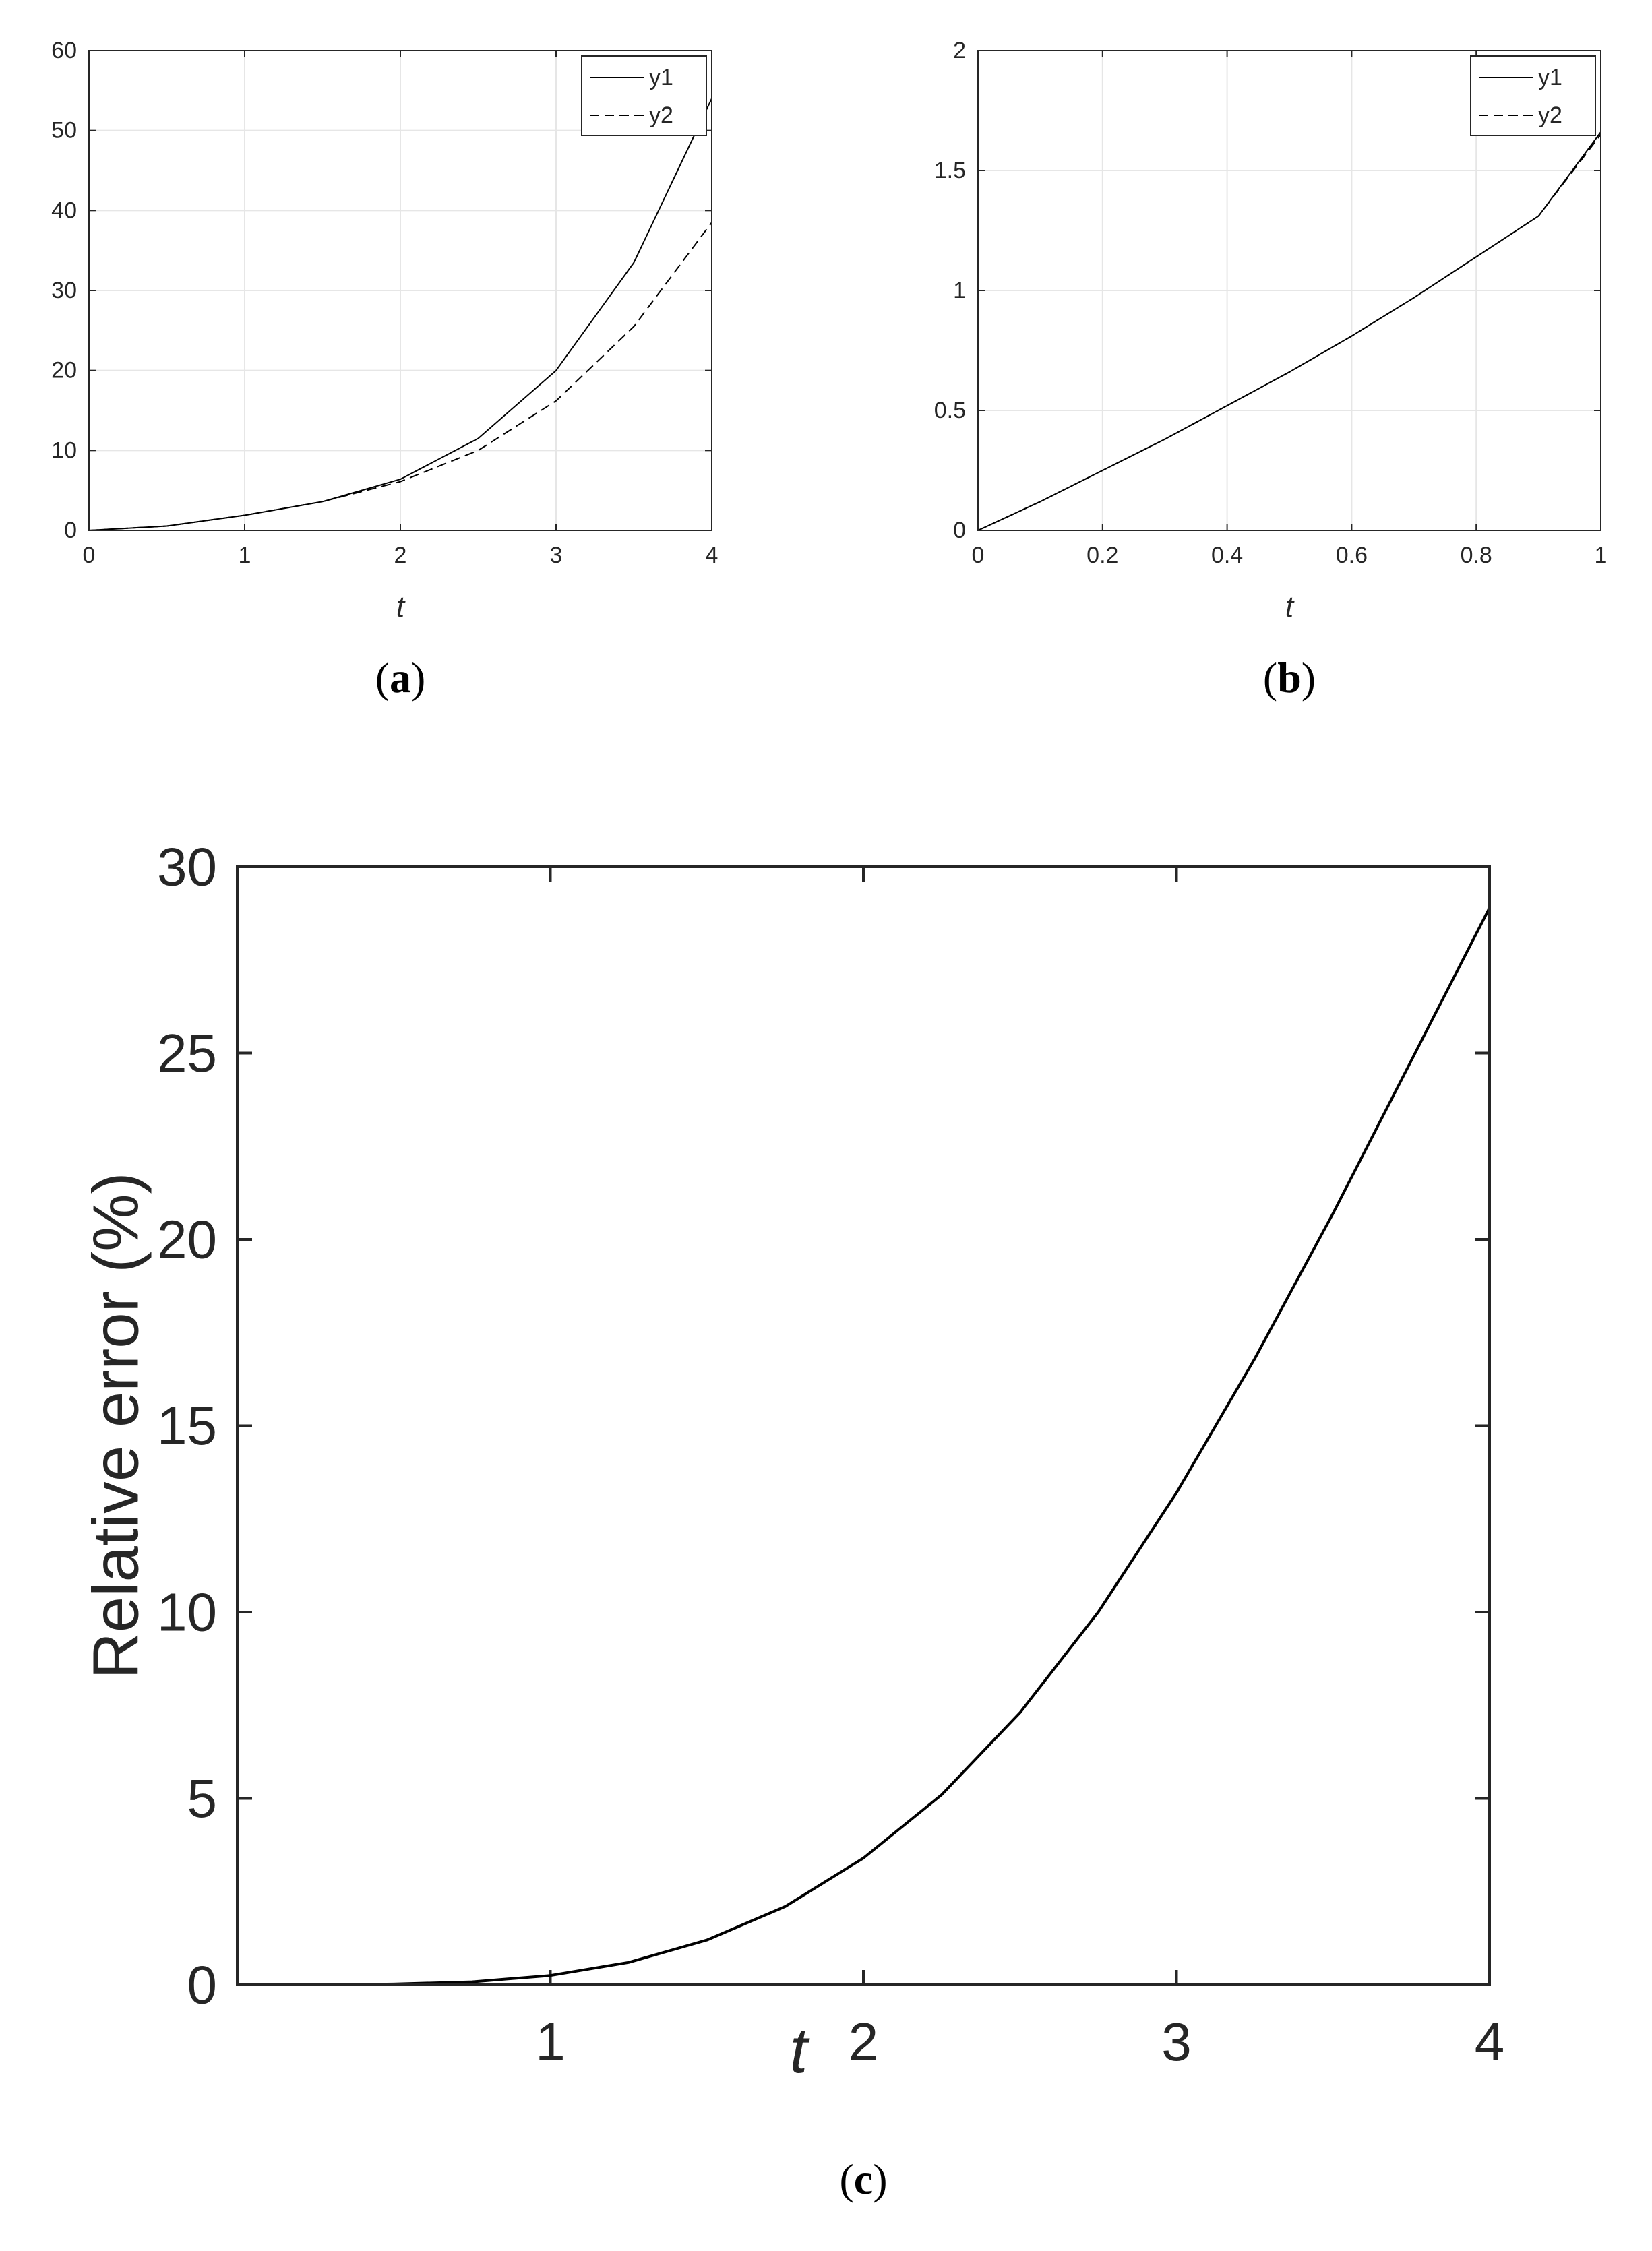 The image size is (1652, 2251). What do you see at coordinates (1102, 555) in the screenshot?
I see `x-tick-label: 0.2` at bounding box center [1102, 555].